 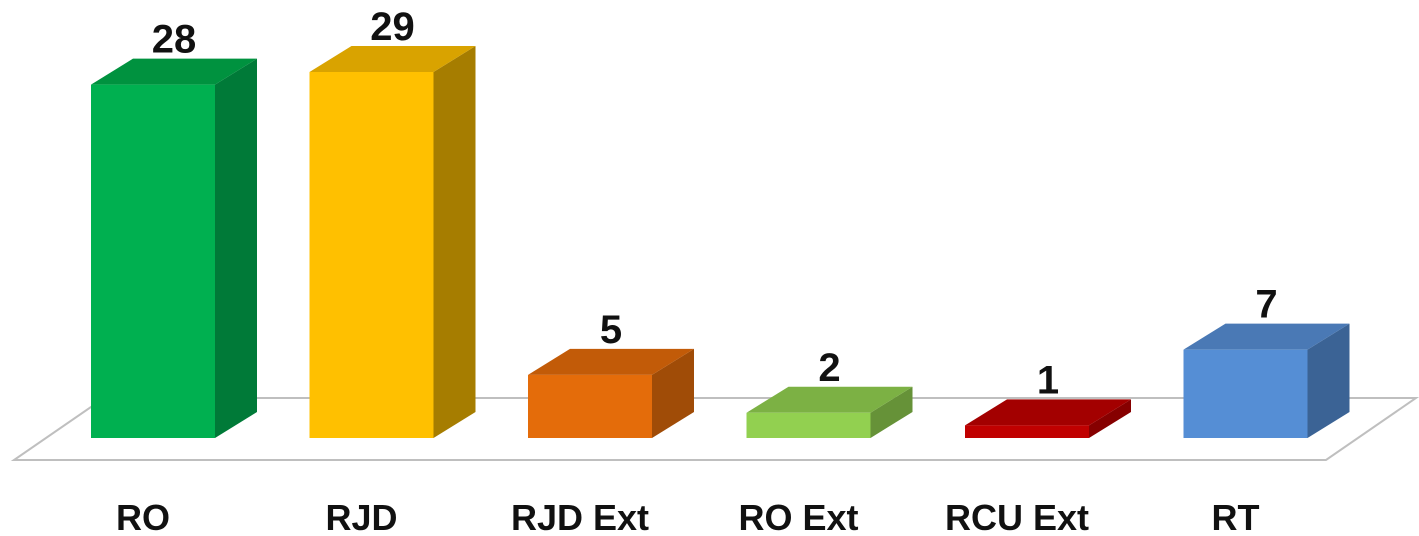 I want to click on bar-rcu-ext, so click(x=1048, y=418).